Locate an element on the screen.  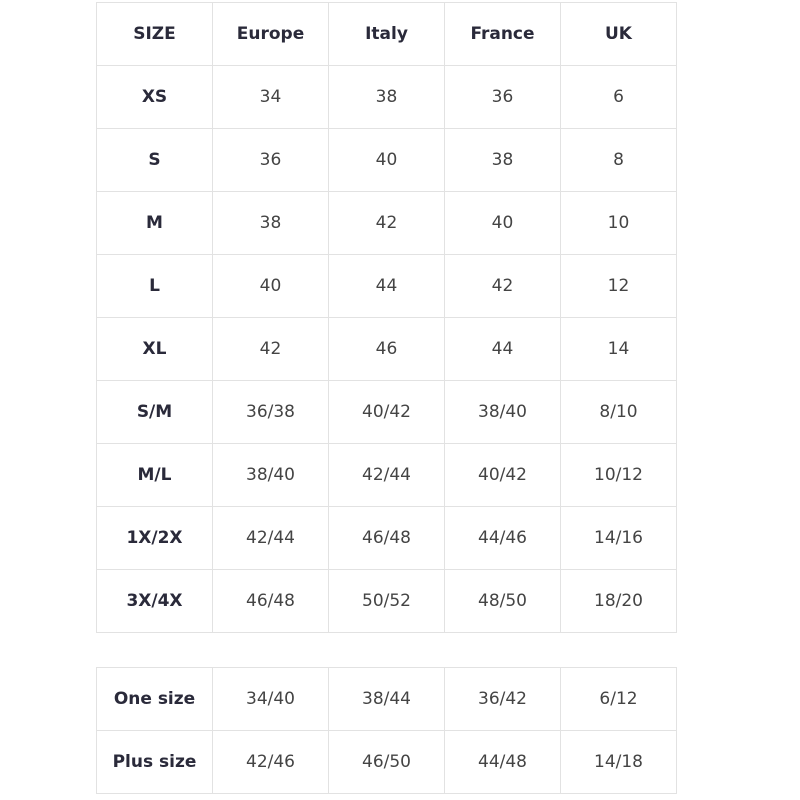
table-cell: 42/46 is located at coordinates (270, 762).